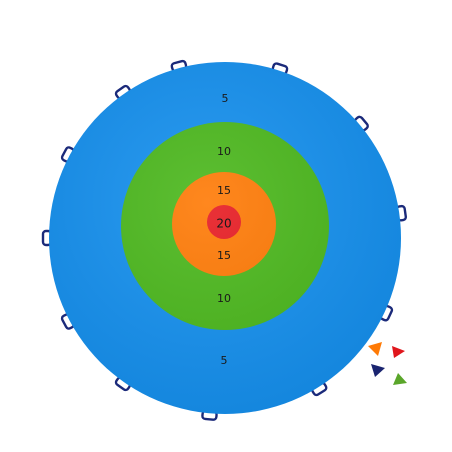  What do you see at coordinates (378, 370) in the screenshot?
I see `navy-beanbag` at bounding box center [378, 370].